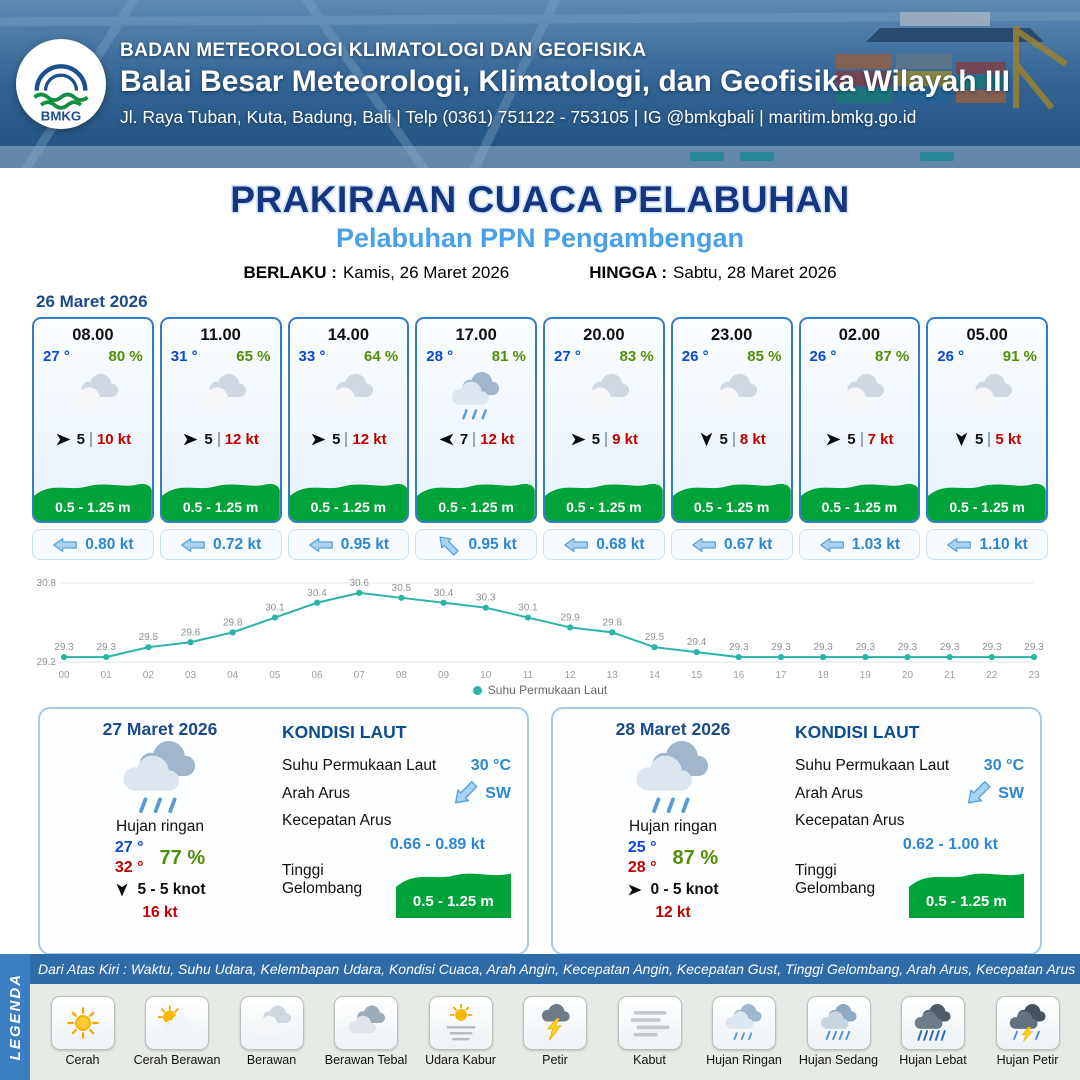 This screenshot has width=1080, height=1080. What do you see at coordinates (933, 1060) in the screenshot?
I see `legend-label: Hujan Lebat` at bounding box center [933, 1060].